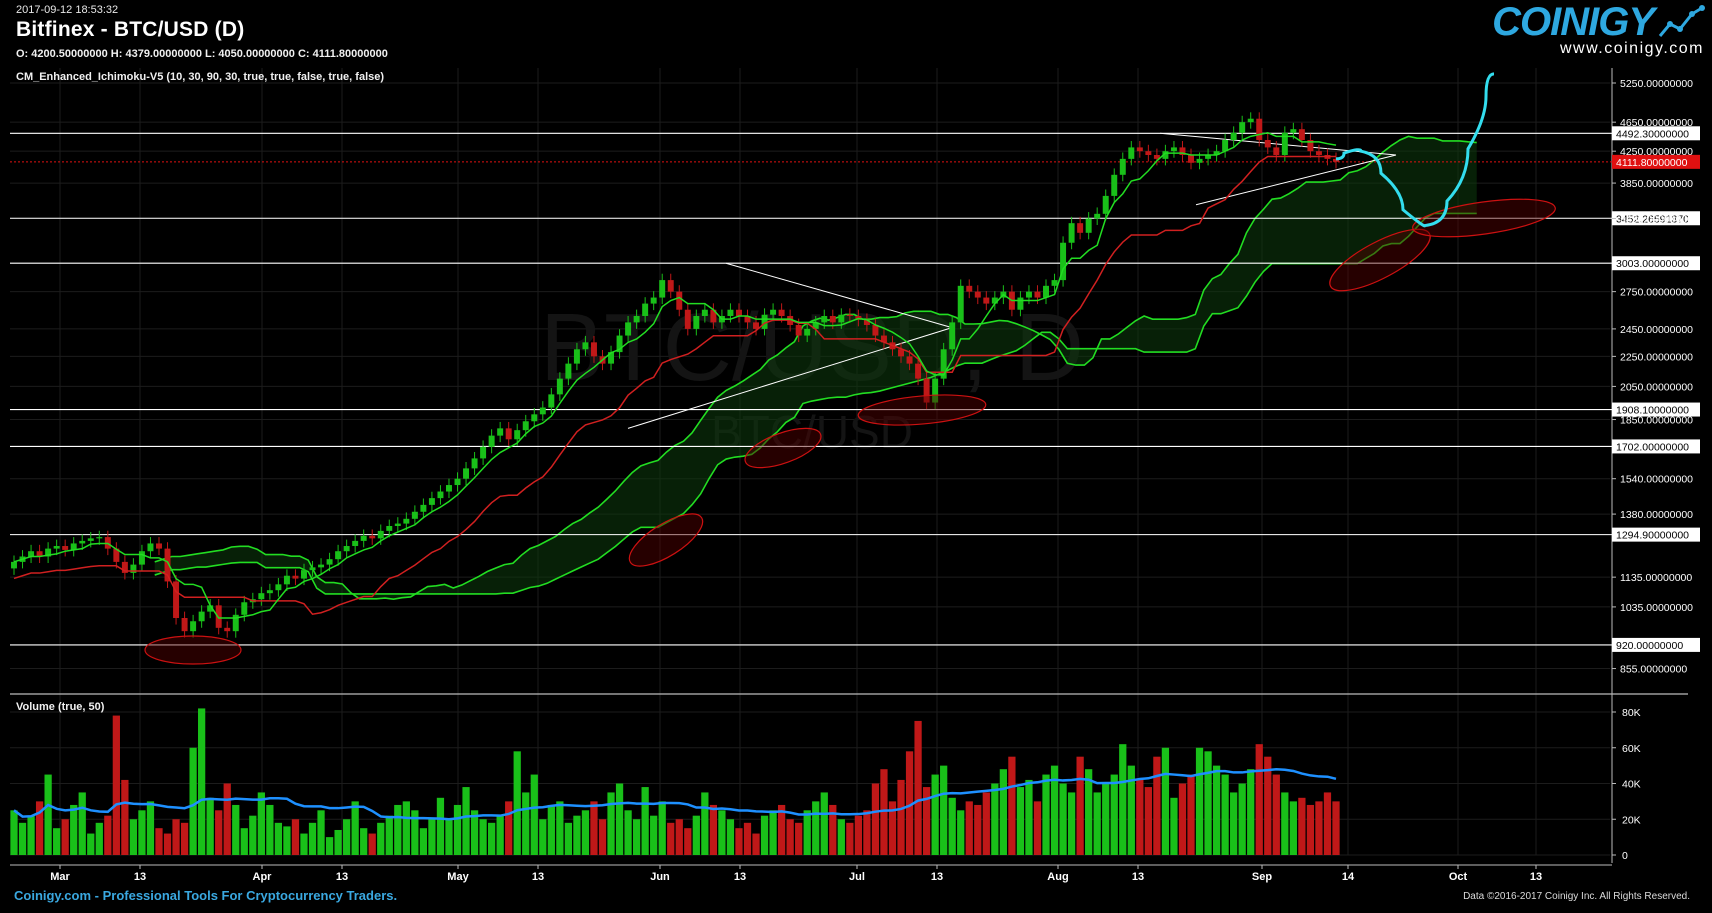  I want to click on time-tick-label: Mar, so click(60, 877).